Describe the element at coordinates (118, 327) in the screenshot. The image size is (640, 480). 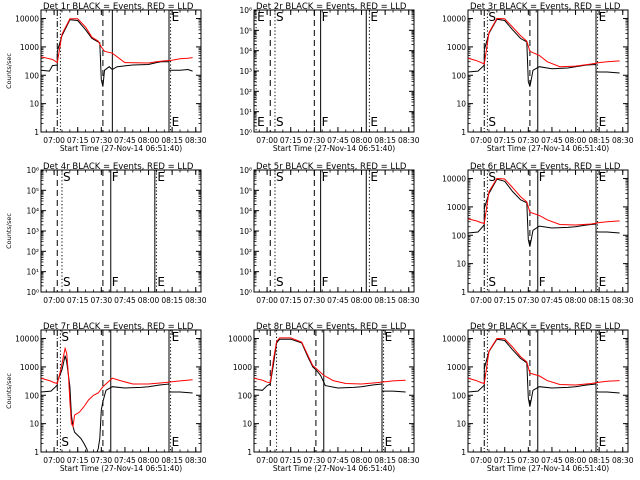
I see `chart-title: Det 7r BLACK = Events, RED = LLD` at that location.